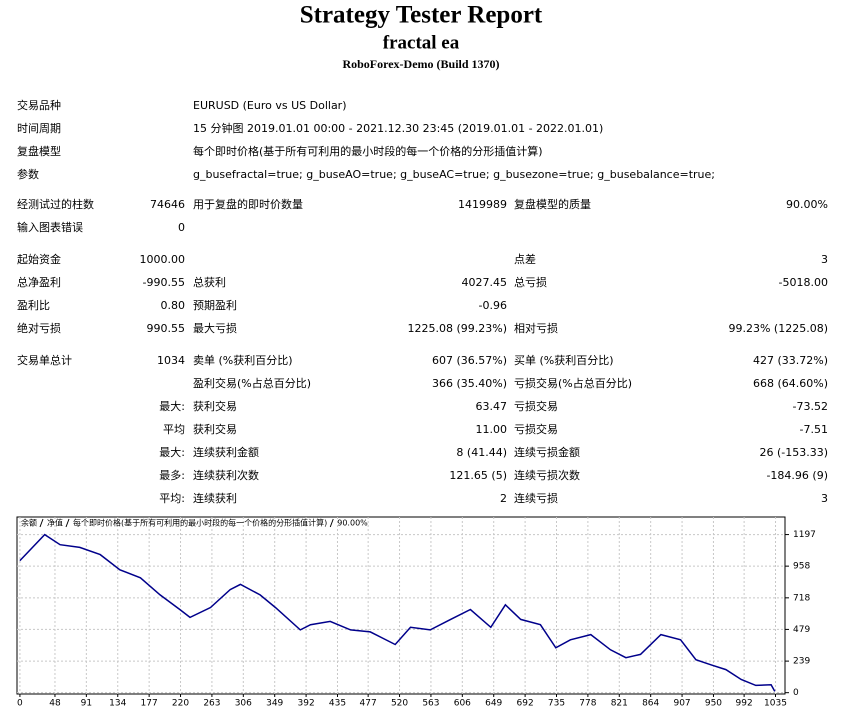 This screenshot has width=841, height=710. I want to click on table-value: 1034, so click(171, 360).